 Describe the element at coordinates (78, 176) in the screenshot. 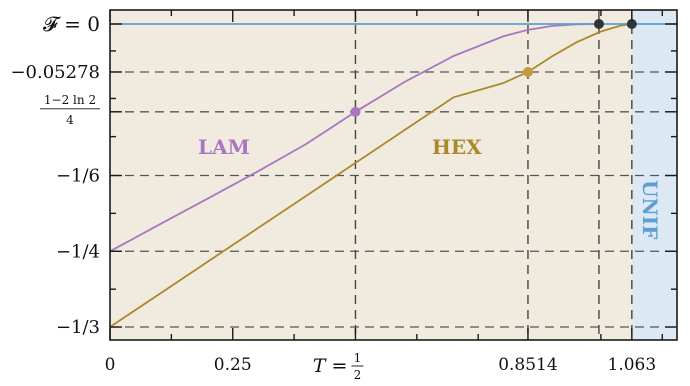

I see `y-tick-label: −1/6` at that location.